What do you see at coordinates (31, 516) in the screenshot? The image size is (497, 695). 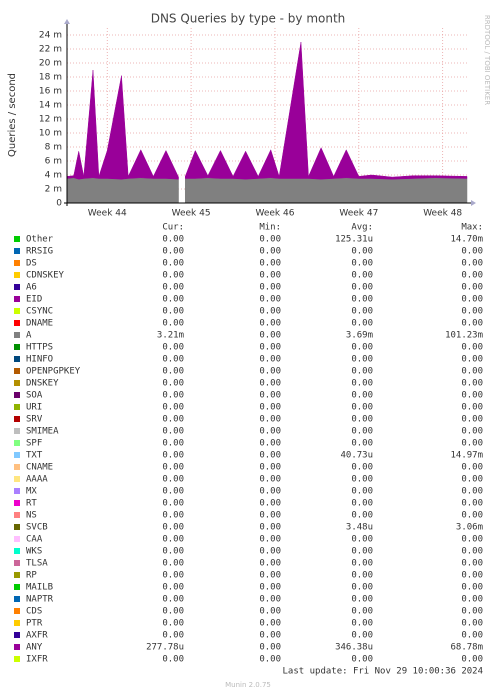 I see `legend-name: NS` at bounding box center [31, 516].